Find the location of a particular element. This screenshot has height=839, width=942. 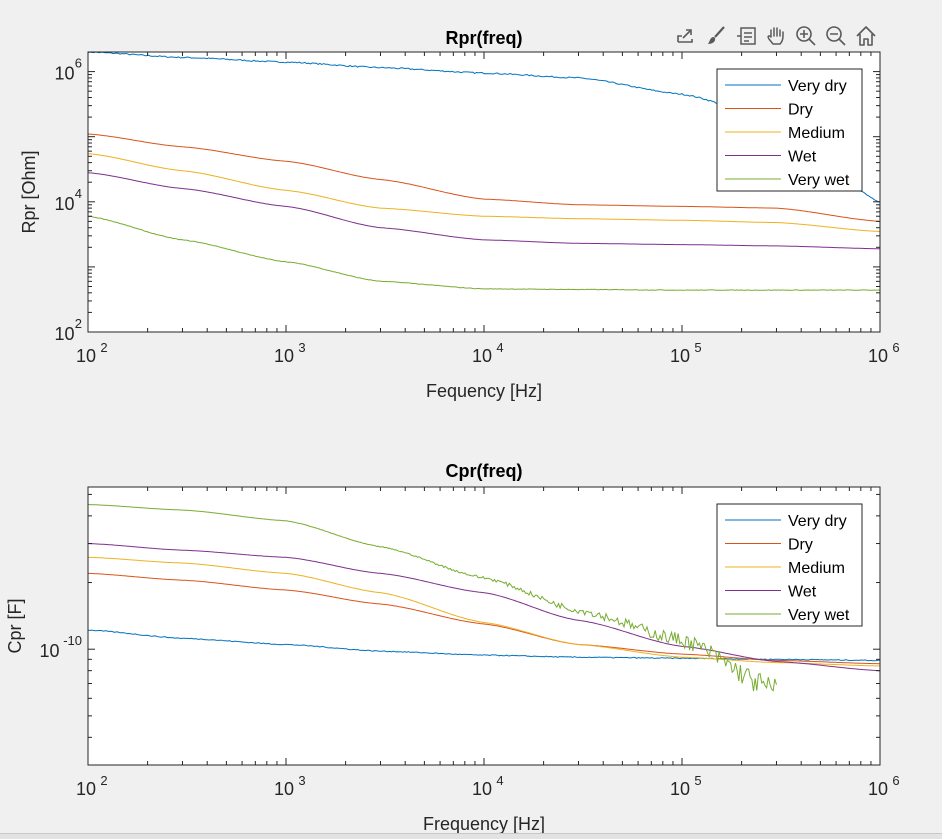

datatip-icon is located at coordinates (746, 36).